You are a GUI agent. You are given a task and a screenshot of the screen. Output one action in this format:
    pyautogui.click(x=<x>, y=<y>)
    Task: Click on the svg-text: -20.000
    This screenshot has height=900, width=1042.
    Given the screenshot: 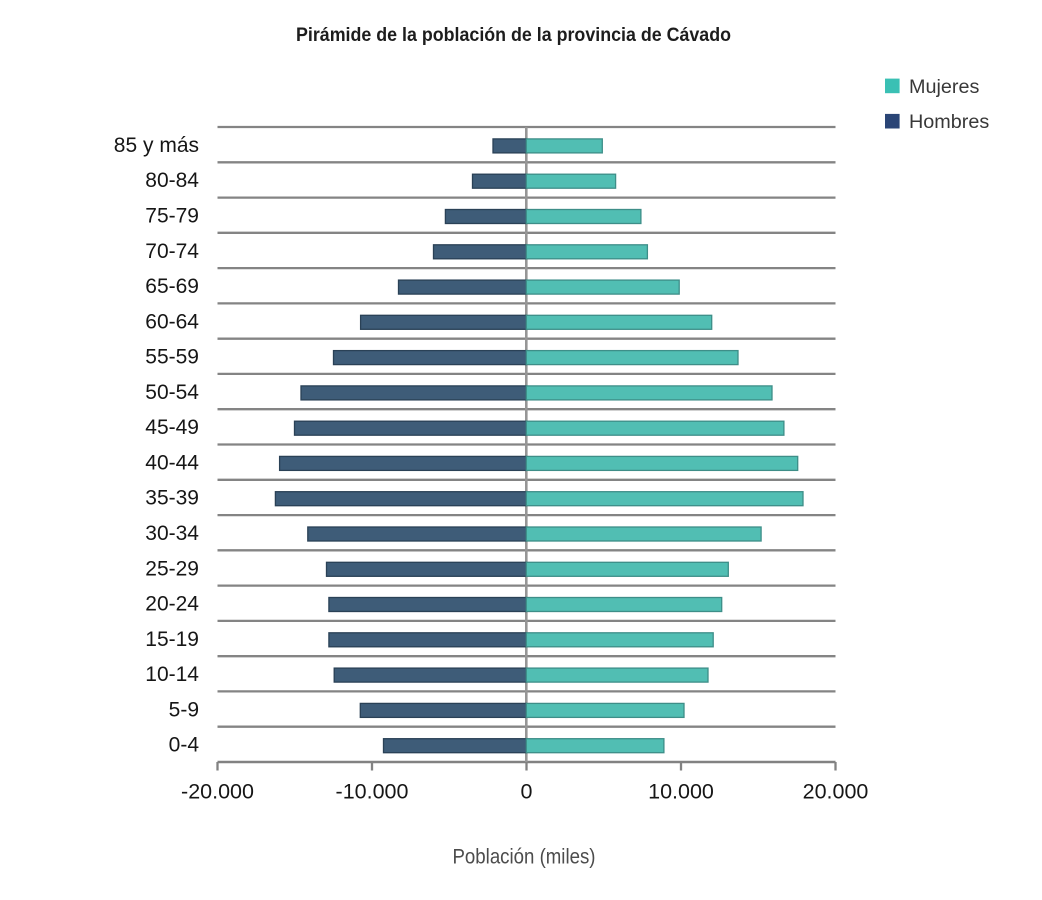 What is the action you would take?
    pyautogui.click(x=217, y=792)
    